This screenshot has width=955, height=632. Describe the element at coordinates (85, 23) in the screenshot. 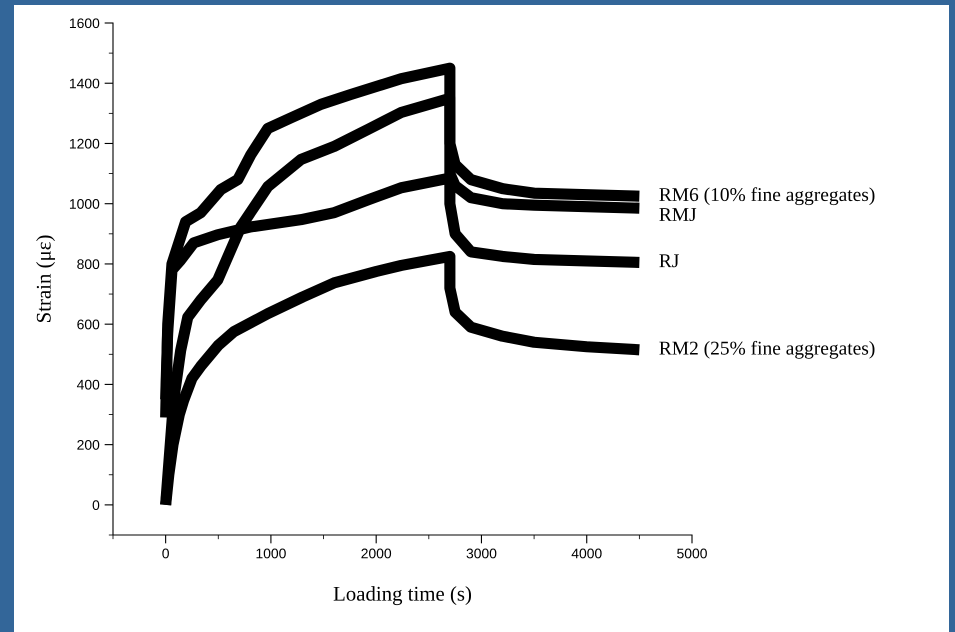

I see `y-tick-label: 1600` at that location.